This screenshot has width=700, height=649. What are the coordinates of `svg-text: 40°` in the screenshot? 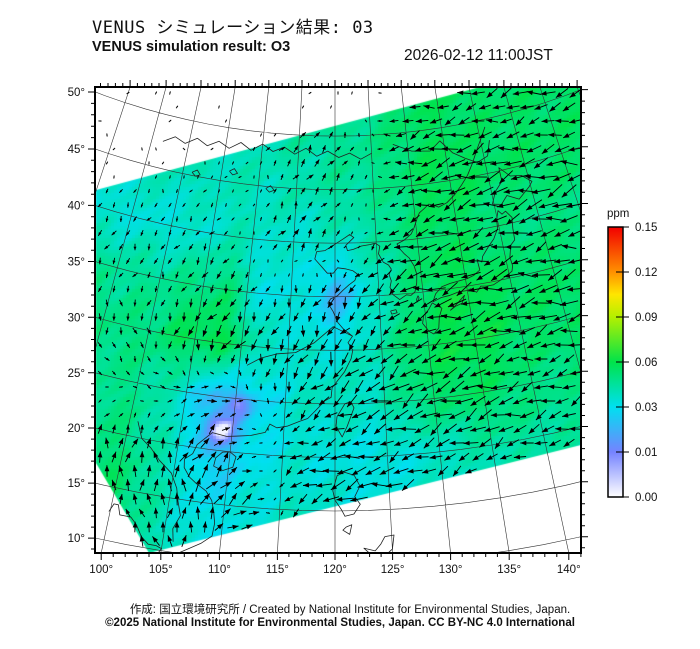 It's located at (76, 206).